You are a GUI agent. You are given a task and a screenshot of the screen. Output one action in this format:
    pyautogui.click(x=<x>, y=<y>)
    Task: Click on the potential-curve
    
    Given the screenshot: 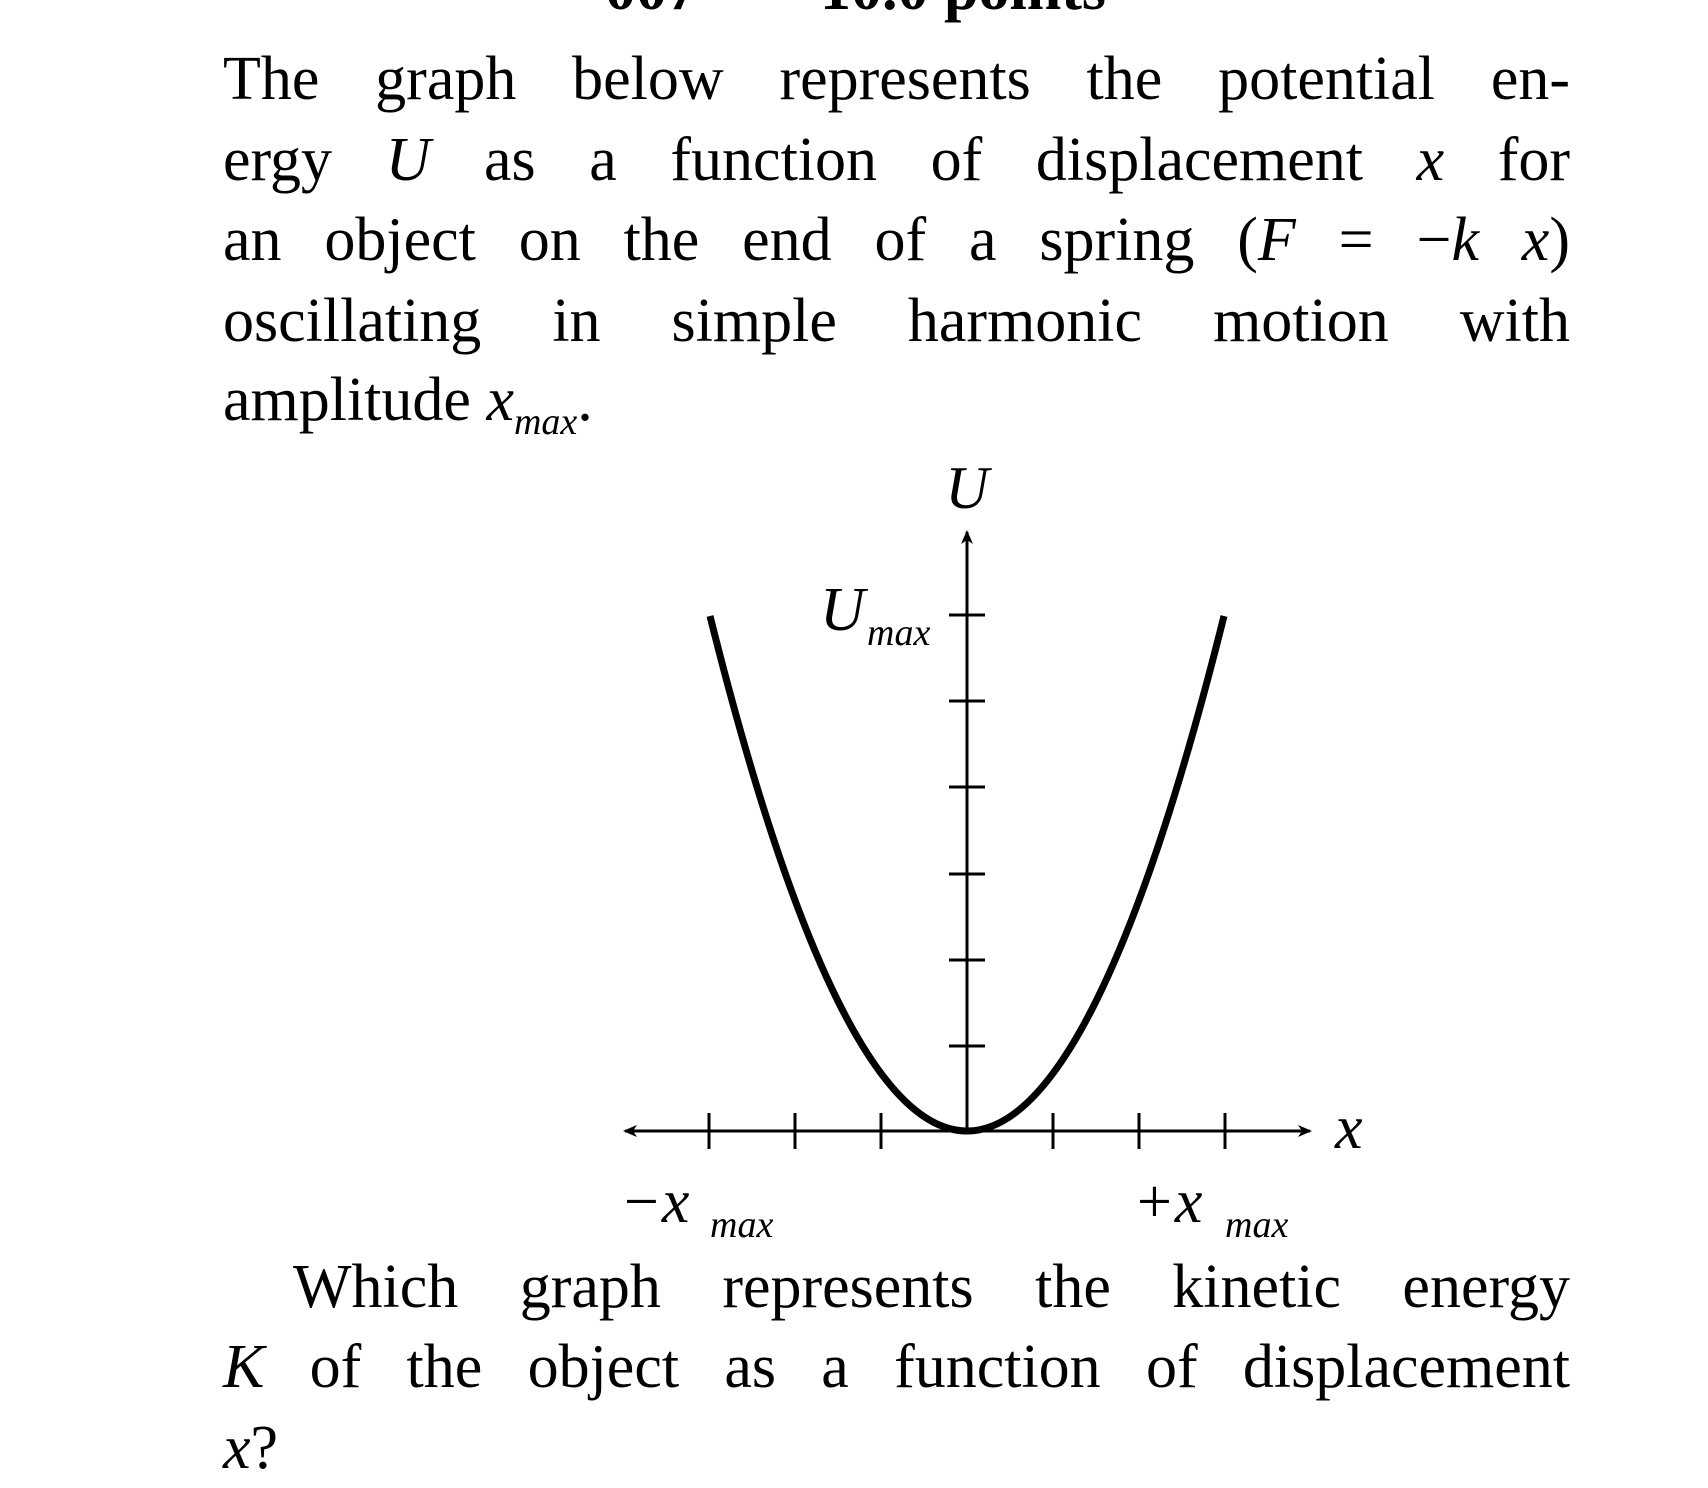 What is the action you would take?
    pyautogui.click(x=967, y=875)
    